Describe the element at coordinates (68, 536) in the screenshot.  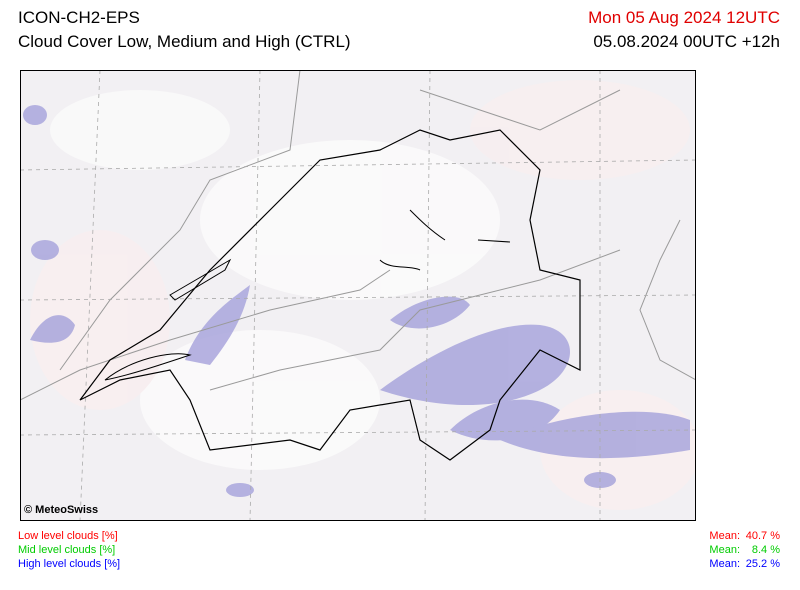
I see `legend-label: Low level clouds [%]` at that location.